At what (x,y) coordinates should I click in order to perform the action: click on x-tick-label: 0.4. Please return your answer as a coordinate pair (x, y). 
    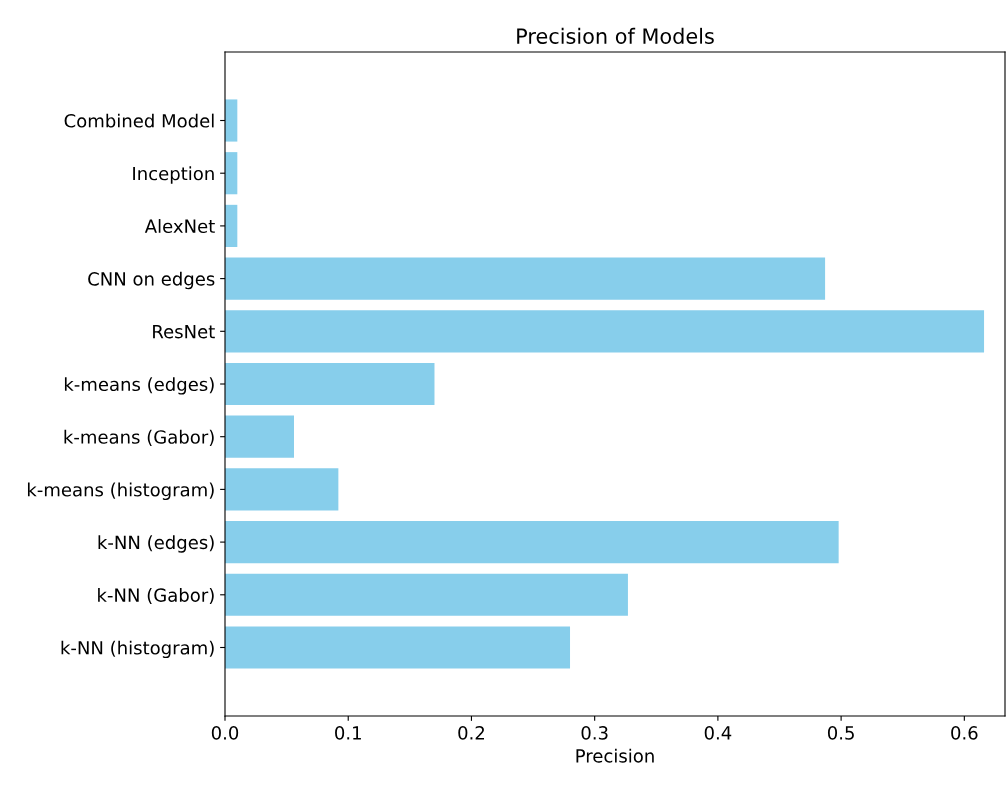
    Looking at the image, I should click on (718, 733).